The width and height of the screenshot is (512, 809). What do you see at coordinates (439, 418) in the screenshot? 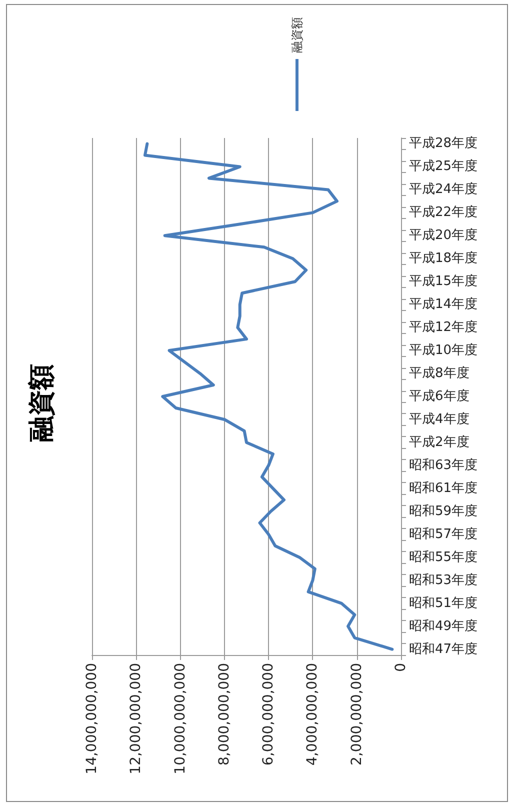
I see `y-tick-label: 平成4年度` at bounding box center [439, 418].